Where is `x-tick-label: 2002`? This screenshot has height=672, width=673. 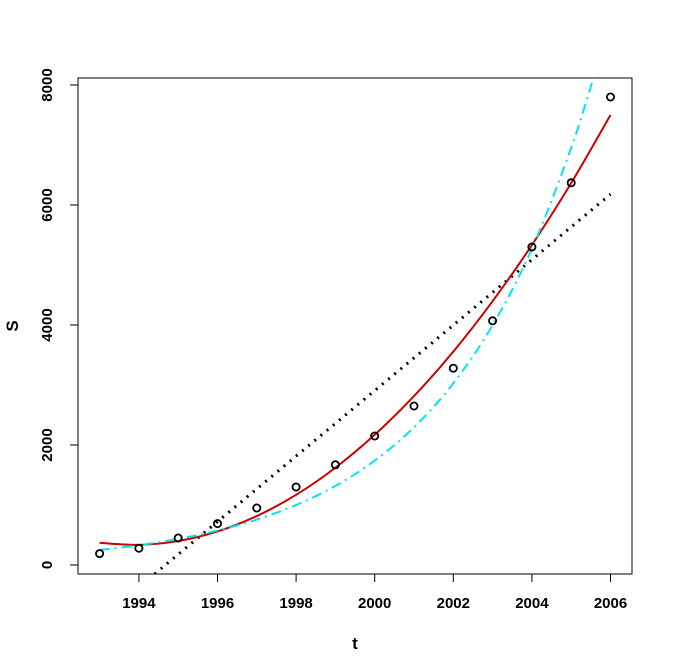
x-tick-label: 2002 is located at coordinates (453, 603).